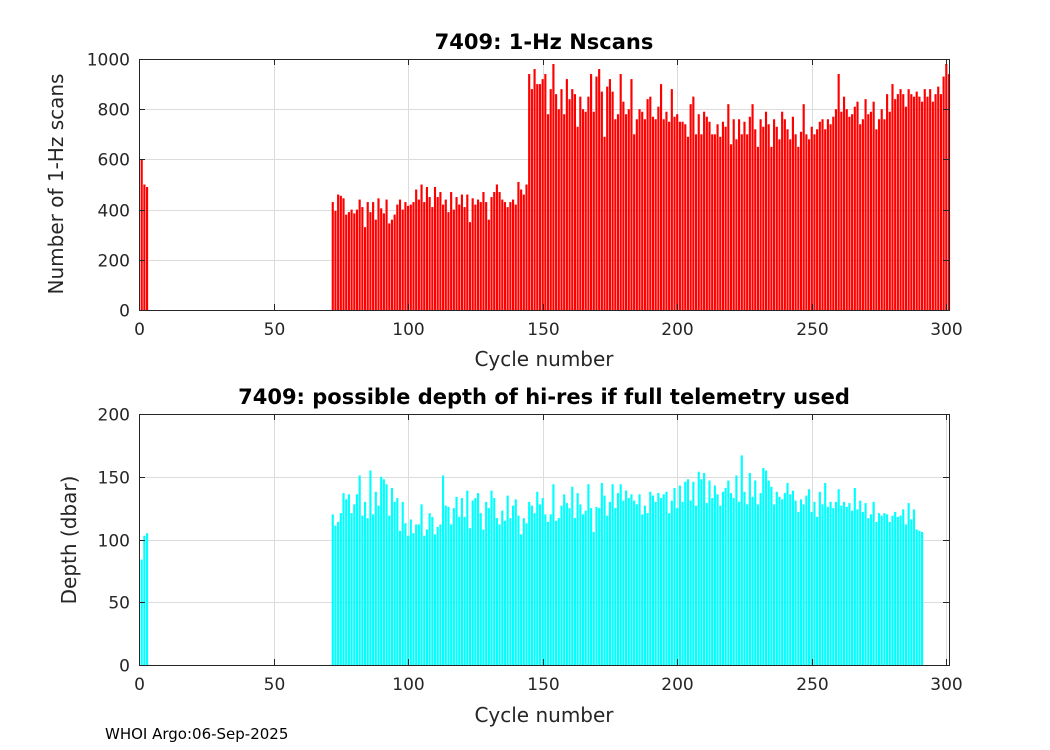 This screenshot has width=1050, height=750. Describe the element at coordinates (114, 161) in the screenshot. I see `nscans-y-tick-label: 600` at that location.